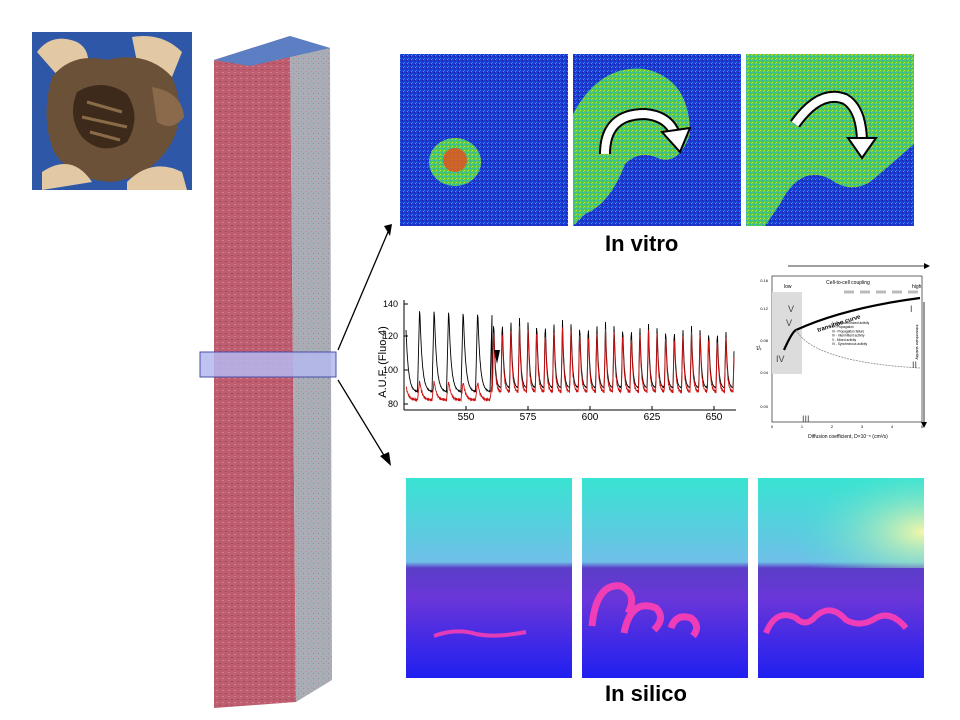 The height and width of the screenshot is (720, 960). Describe the element at coordinates (832, 426) in the screenshot. I see `phase-x-tick: 2` at that location.